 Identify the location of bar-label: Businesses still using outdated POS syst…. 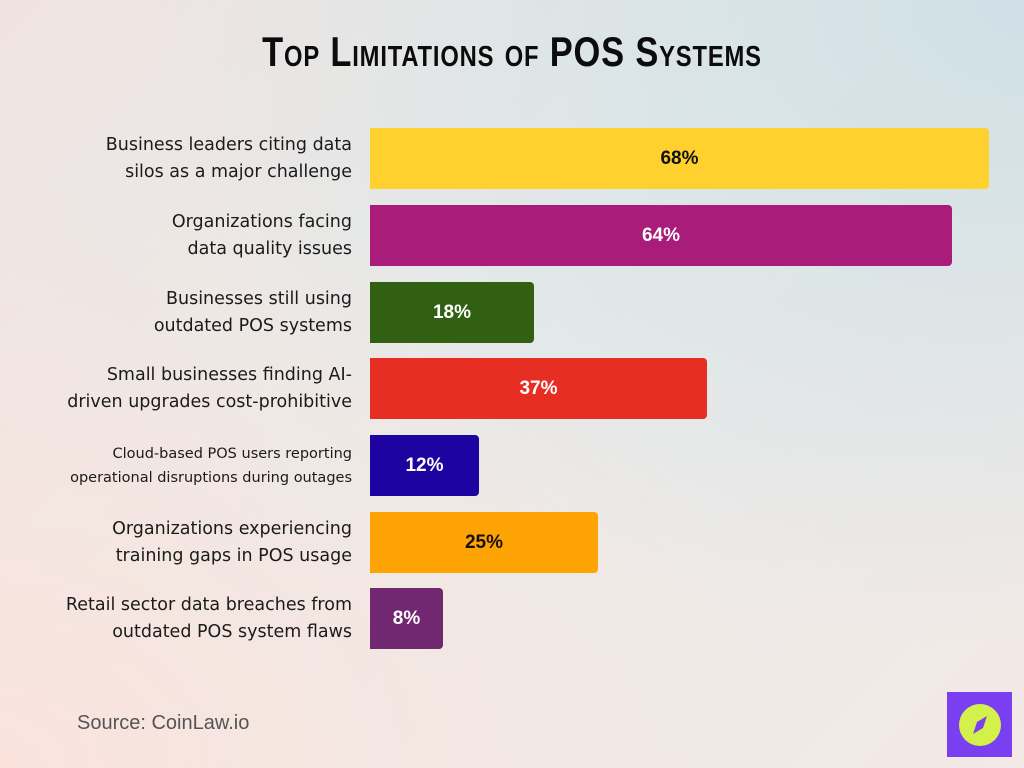
(252, 312).